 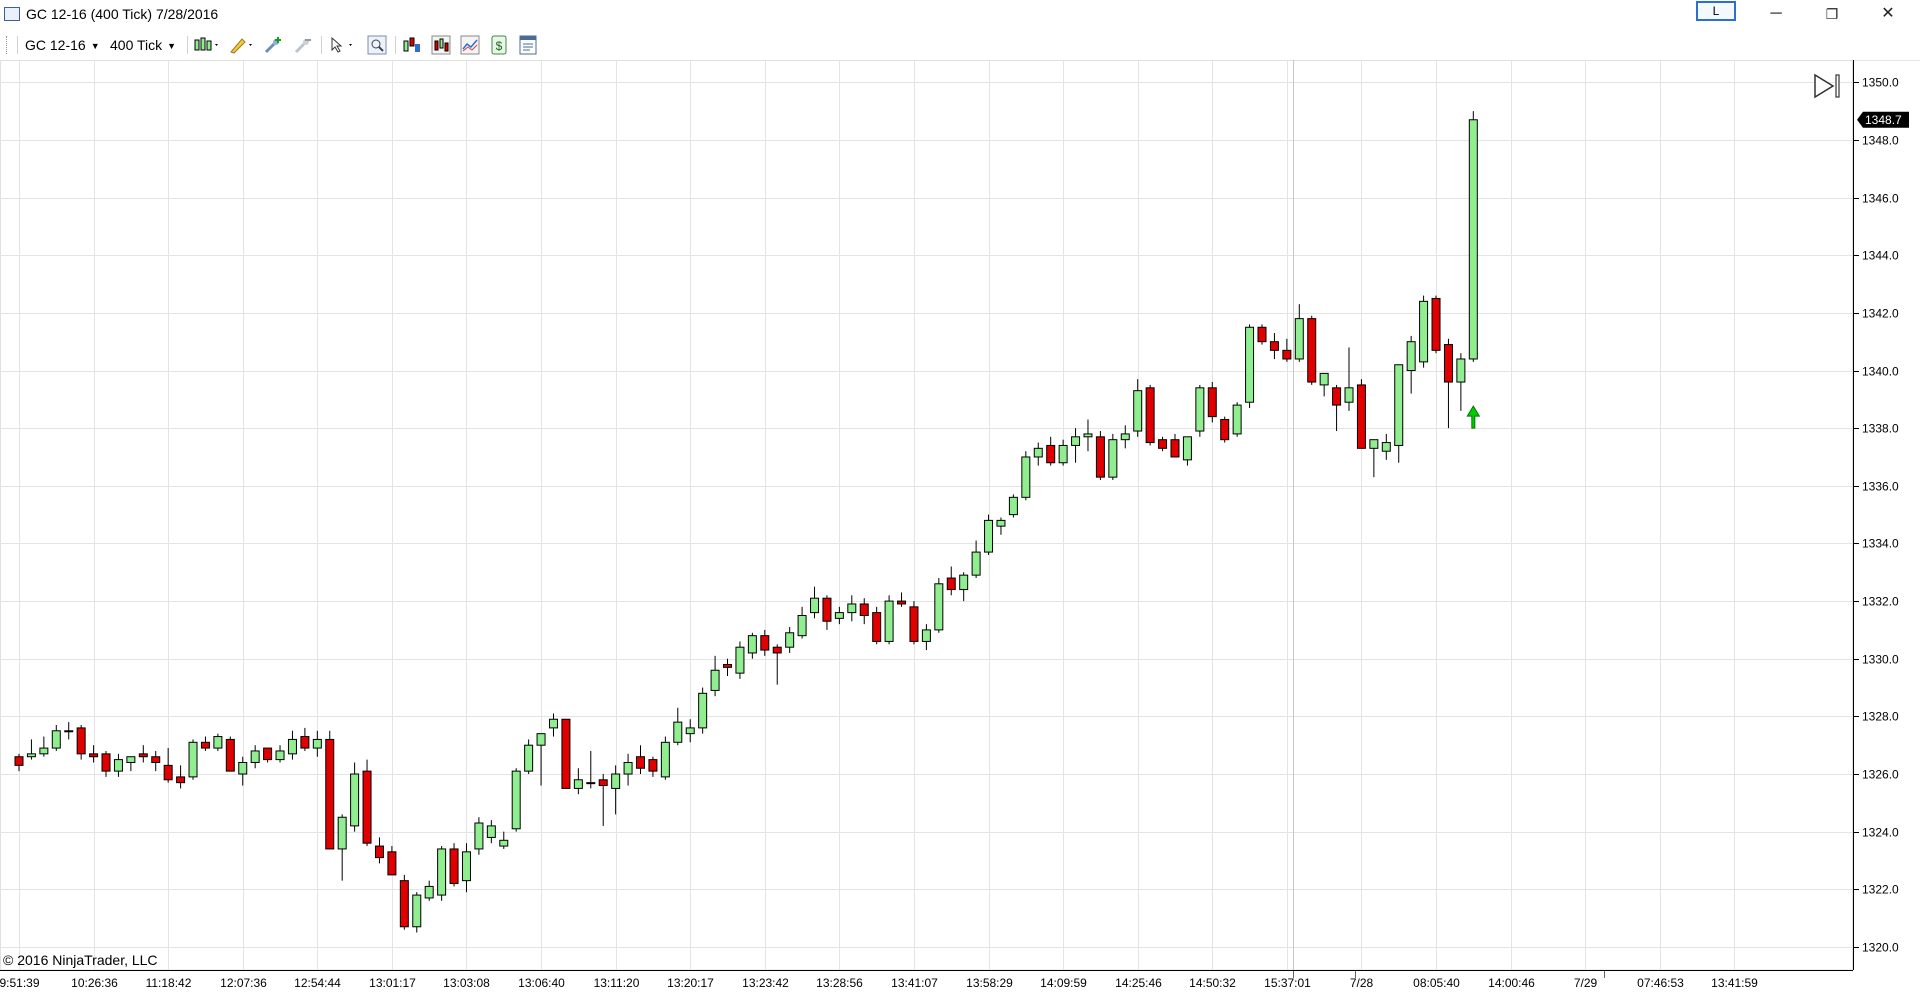 What do you see at coordinates (1716, 11) in the screenshot?
I see `link-button: L` at bounding box center [1716, 11].